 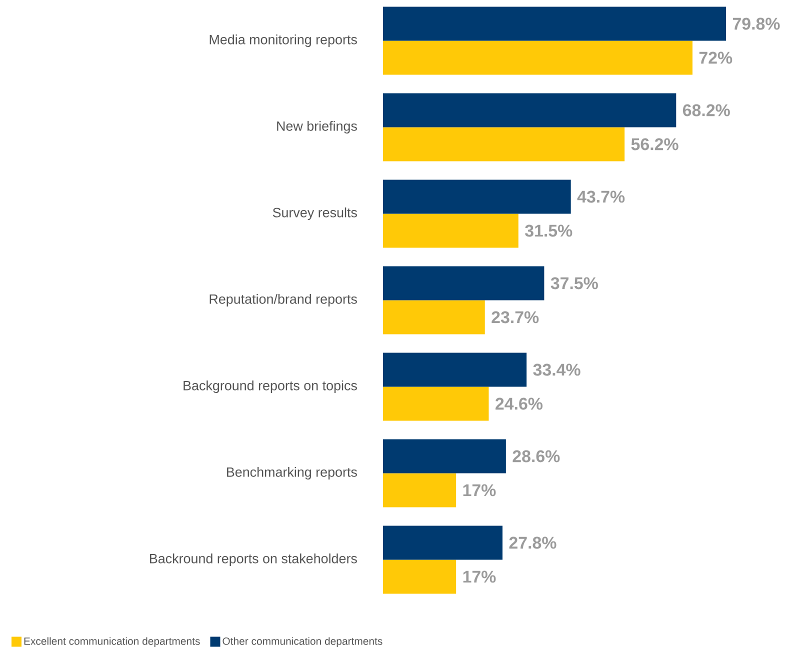 I want to click on data-label: 28.6%, so click(x=536, y=456).